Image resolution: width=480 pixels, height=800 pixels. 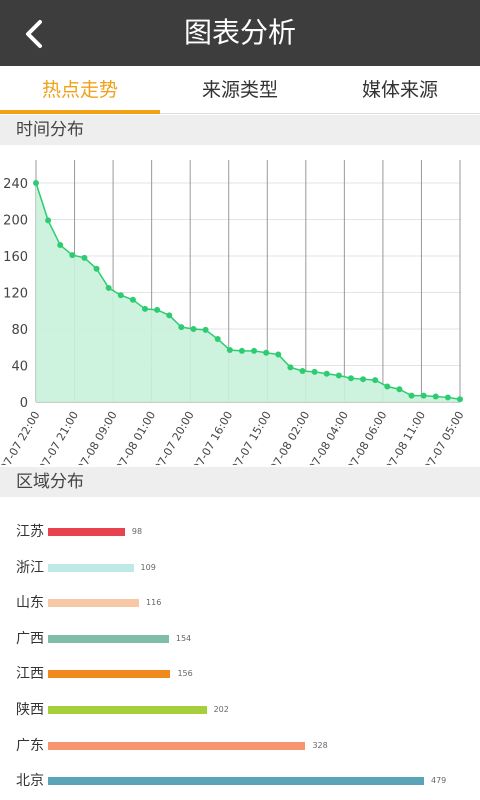 What do you see at coordinates (30, 710) in the screenshot?
I see `region-label: 陕西` at bounding box center [30, 710].